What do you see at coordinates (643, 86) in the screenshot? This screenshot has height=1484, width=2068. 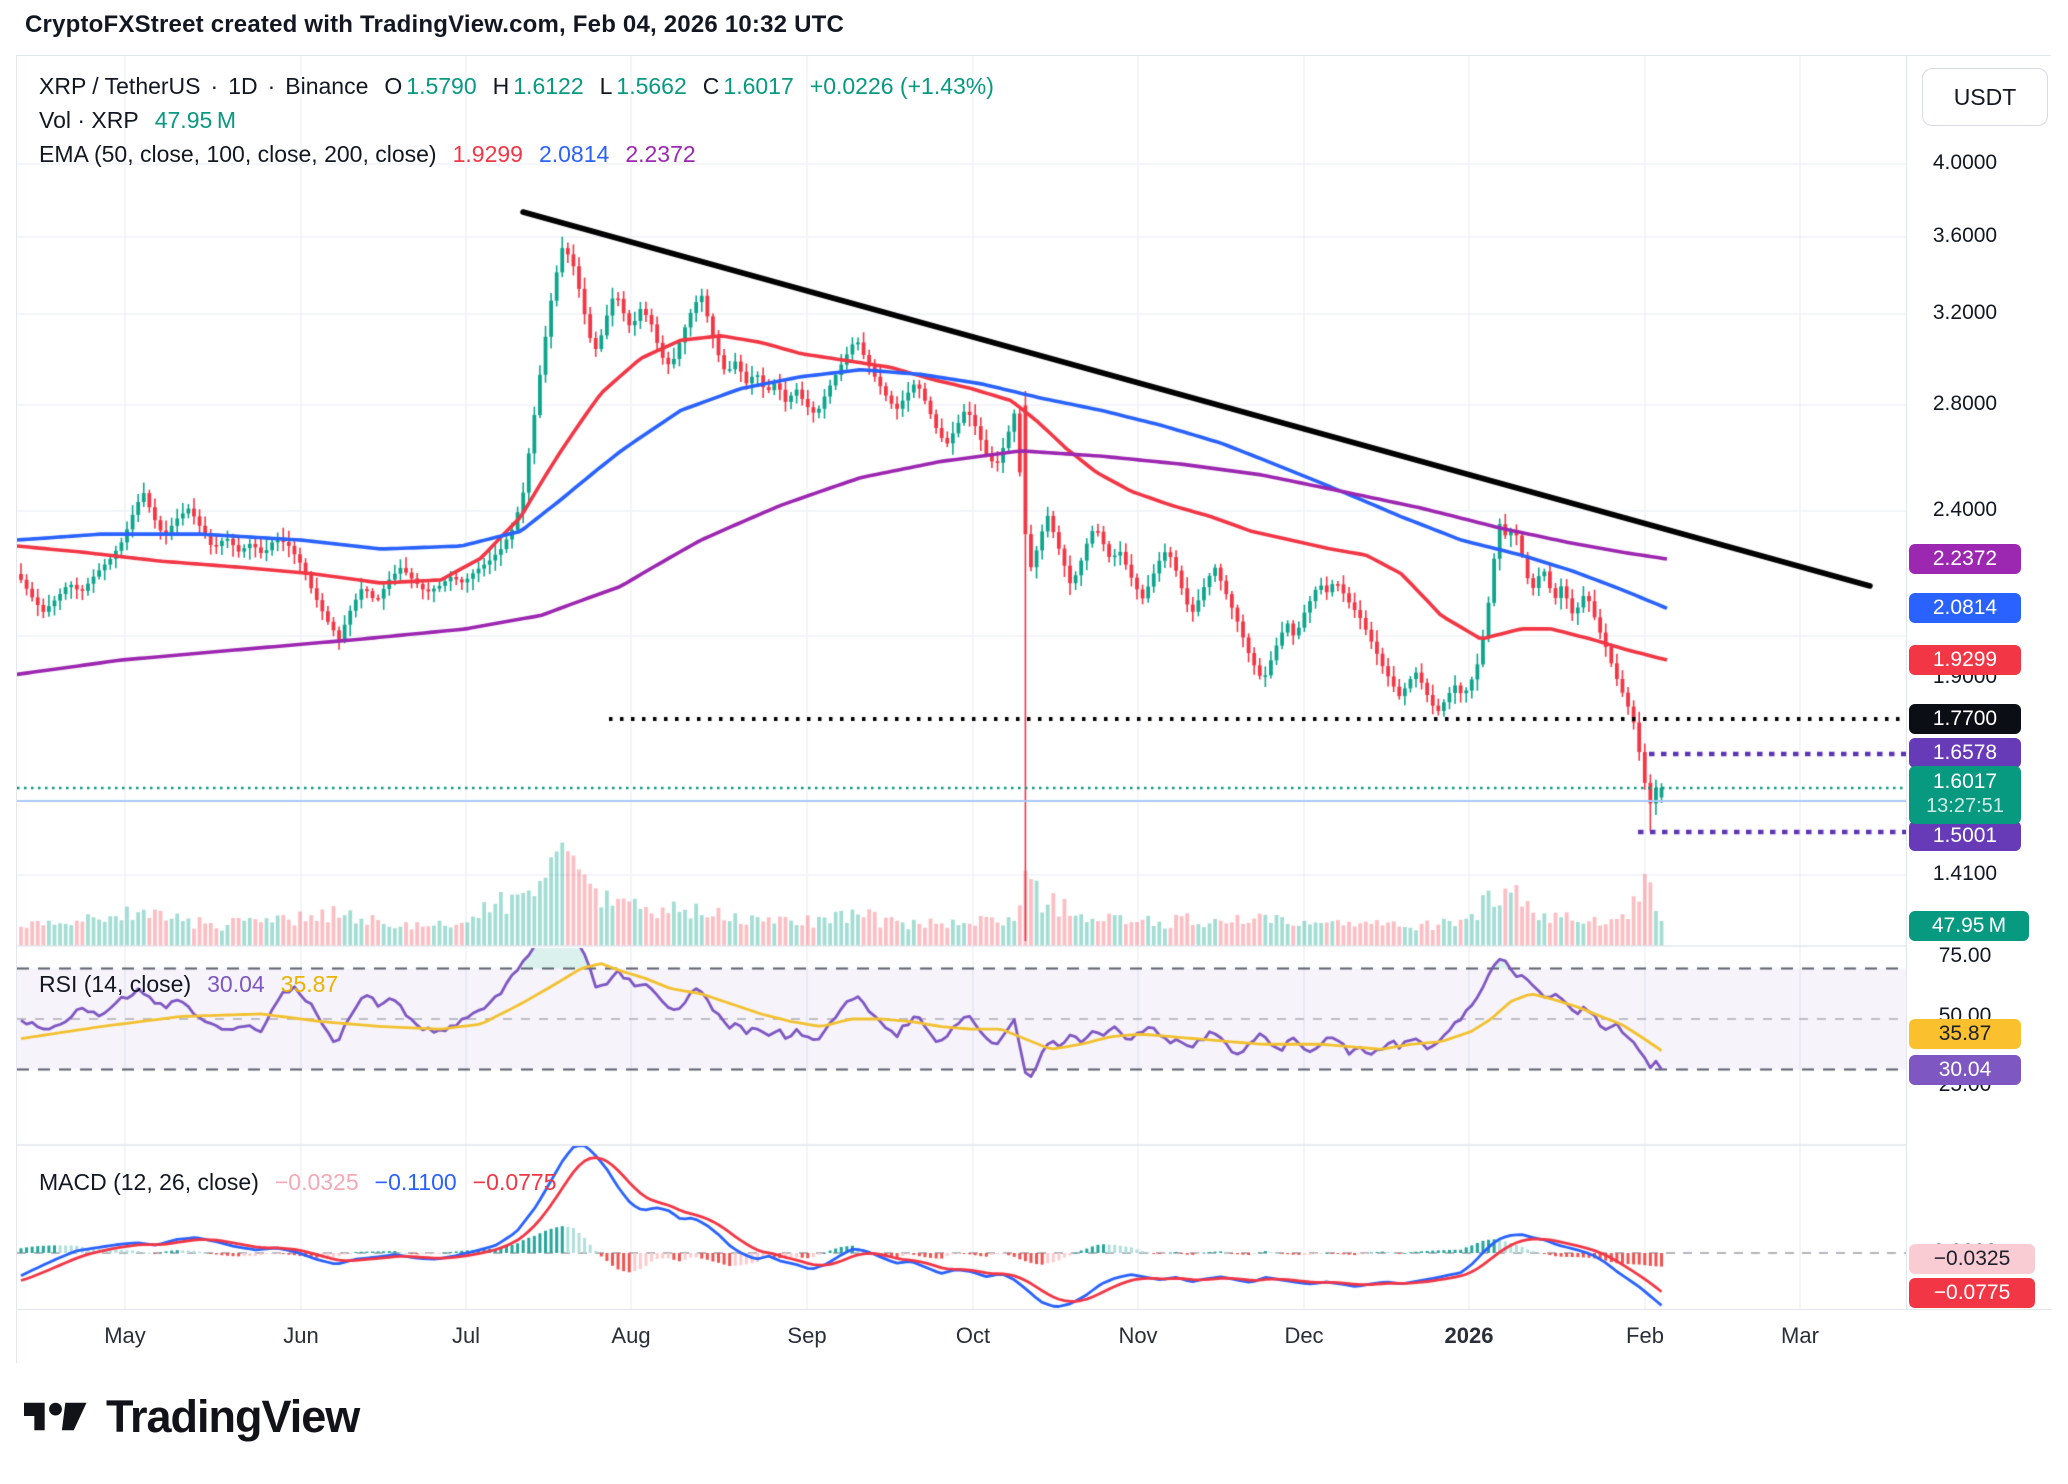 I see `ohlc-low: L 1.5662` at bounding box center [643, 86].